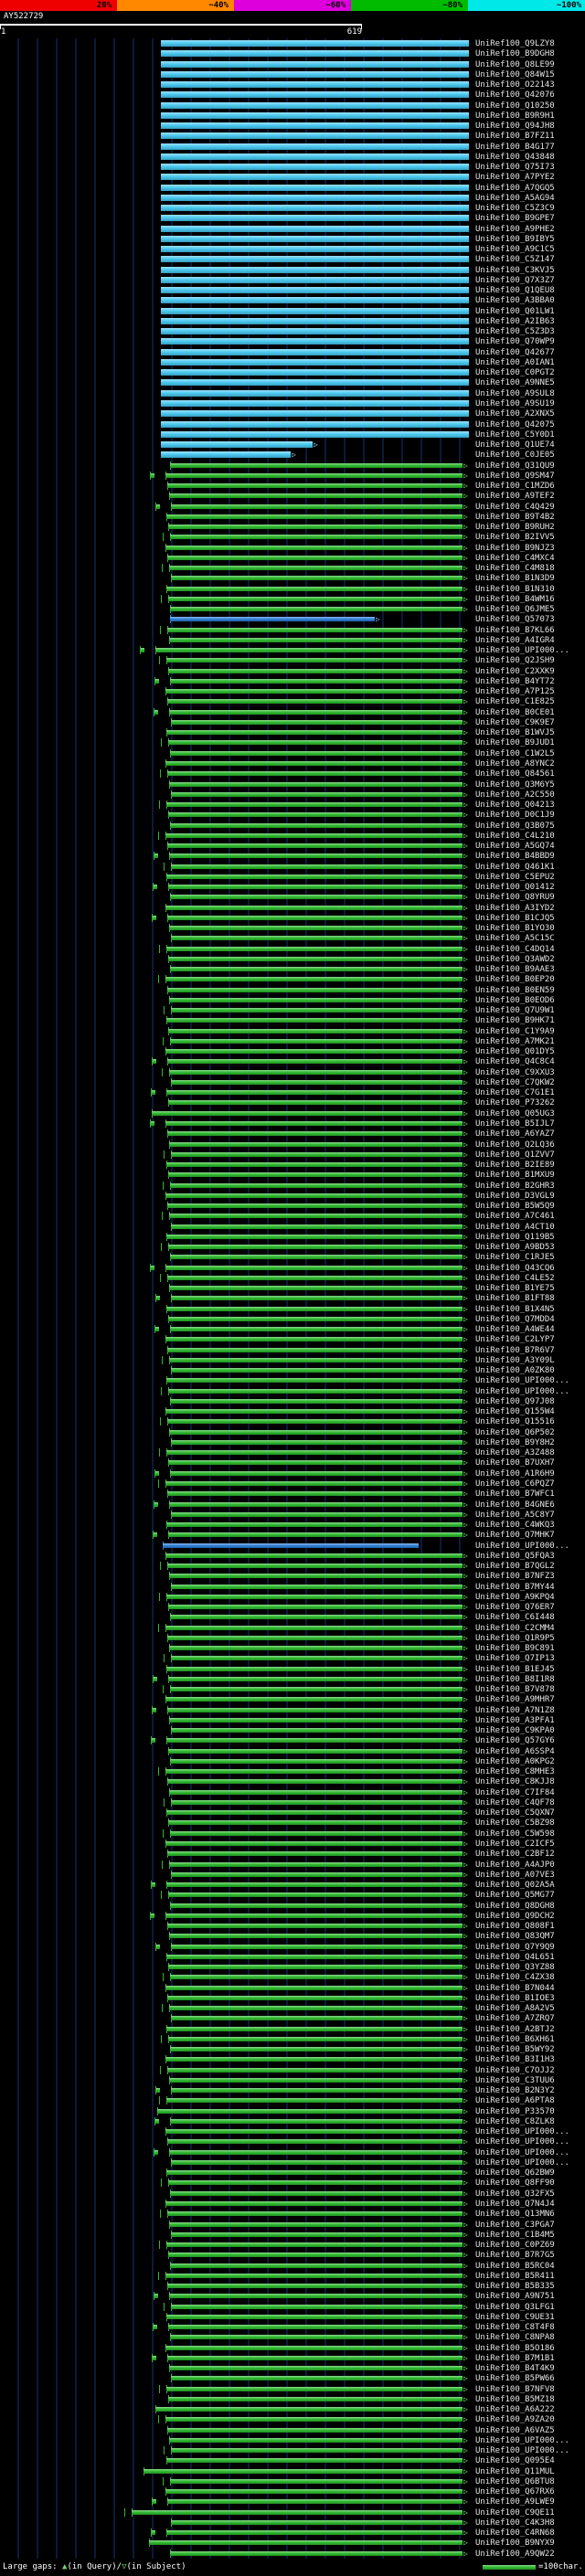  What do you see at coordinates (515, 1289) in the screenshot?
I see `hit-label: UniRef100_B1YE75` at bounding box center [515, 1289].